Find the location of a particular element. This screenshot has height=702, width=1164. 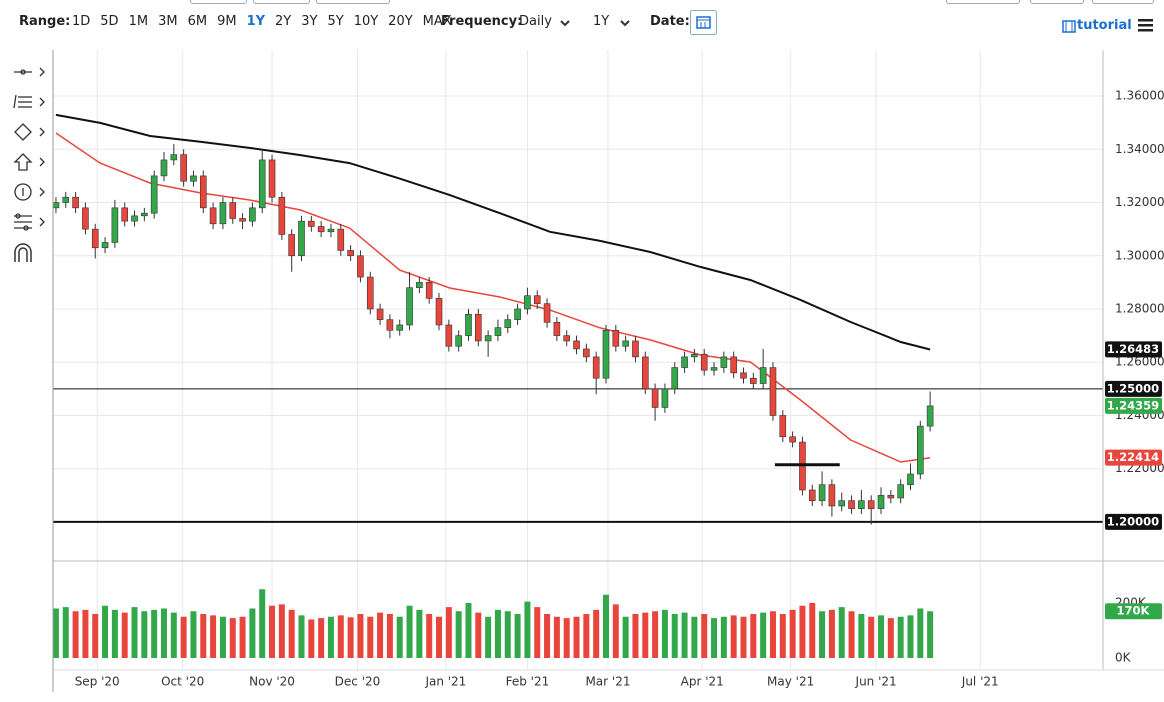

range-button: 20Y is located at coordinates (400, 21).